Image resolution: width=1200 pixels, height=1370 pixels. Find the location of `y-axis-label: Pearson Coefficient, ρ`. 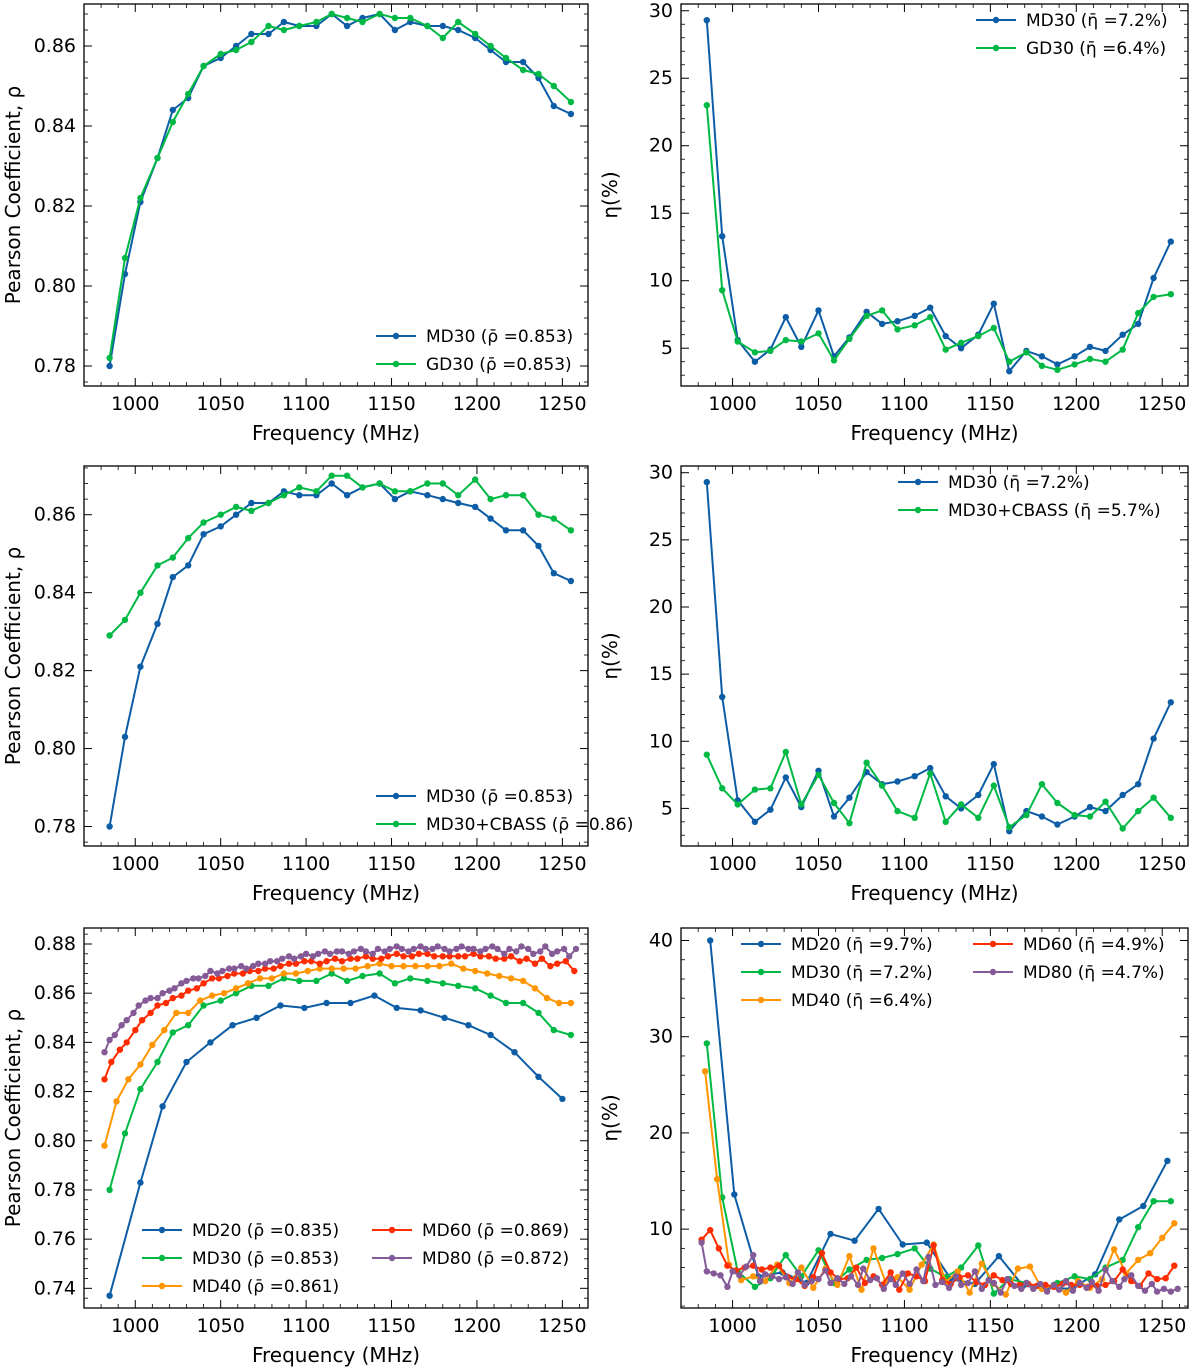

y-axis-label: Pearson Coefficient, ρ is located at coordinates (13, 195).